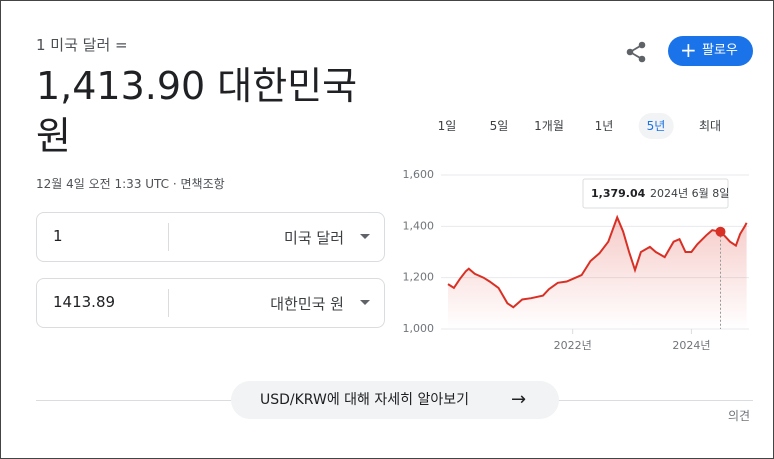 The height and width of the screenshot is (459, 774). What do you see at coordinates (419, 277) in the screenshot?
I see `y-tick-label: 1,200` at bounding box center [419, 277].